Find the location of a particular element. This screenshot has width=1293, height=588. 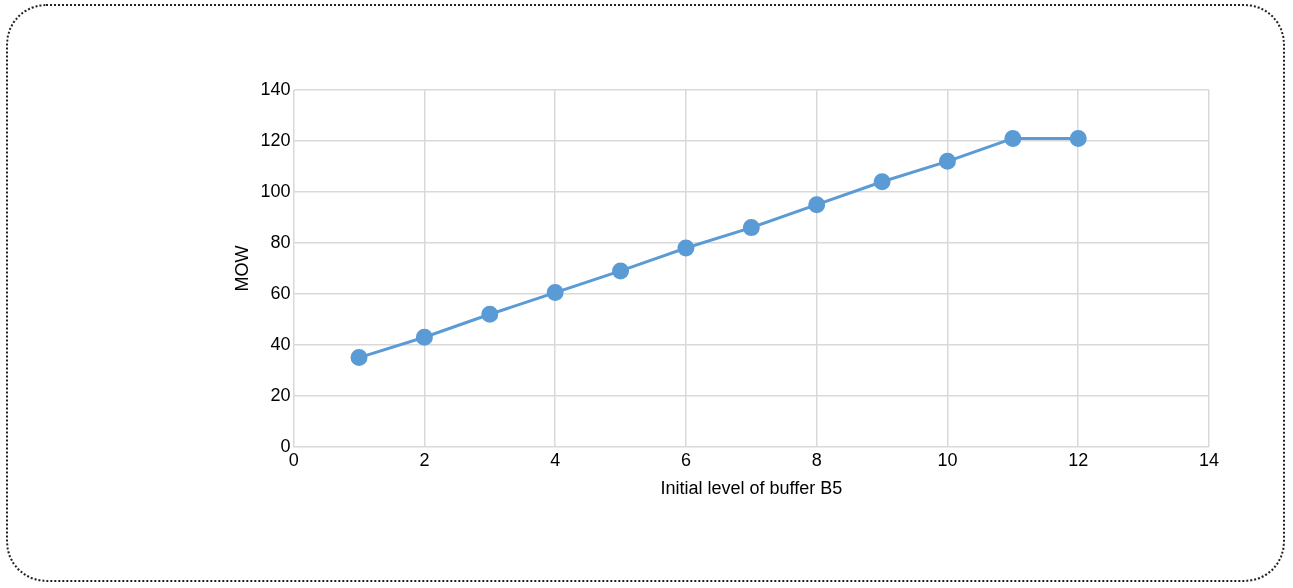

y-tick-label: 140 is located at coordinates (275, 88).